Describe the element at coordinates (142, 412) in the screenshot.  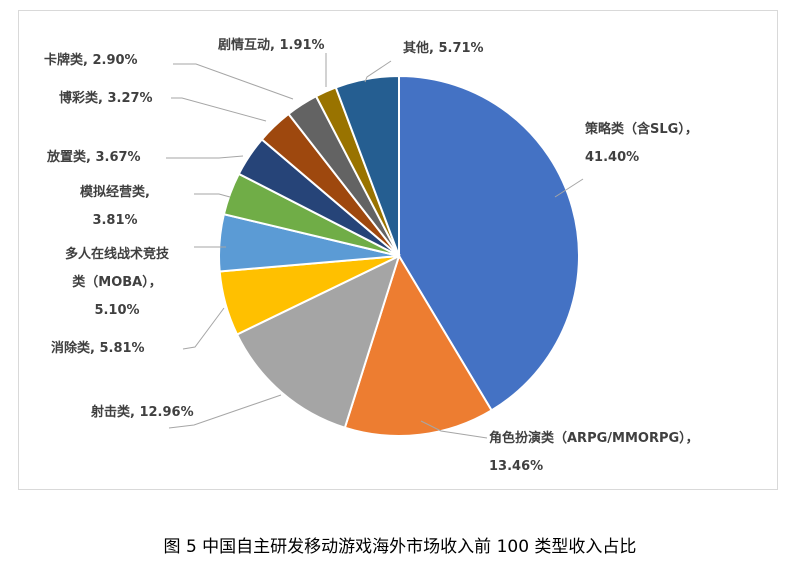
I see `data-label: 射击类, 12.96%` at that location.